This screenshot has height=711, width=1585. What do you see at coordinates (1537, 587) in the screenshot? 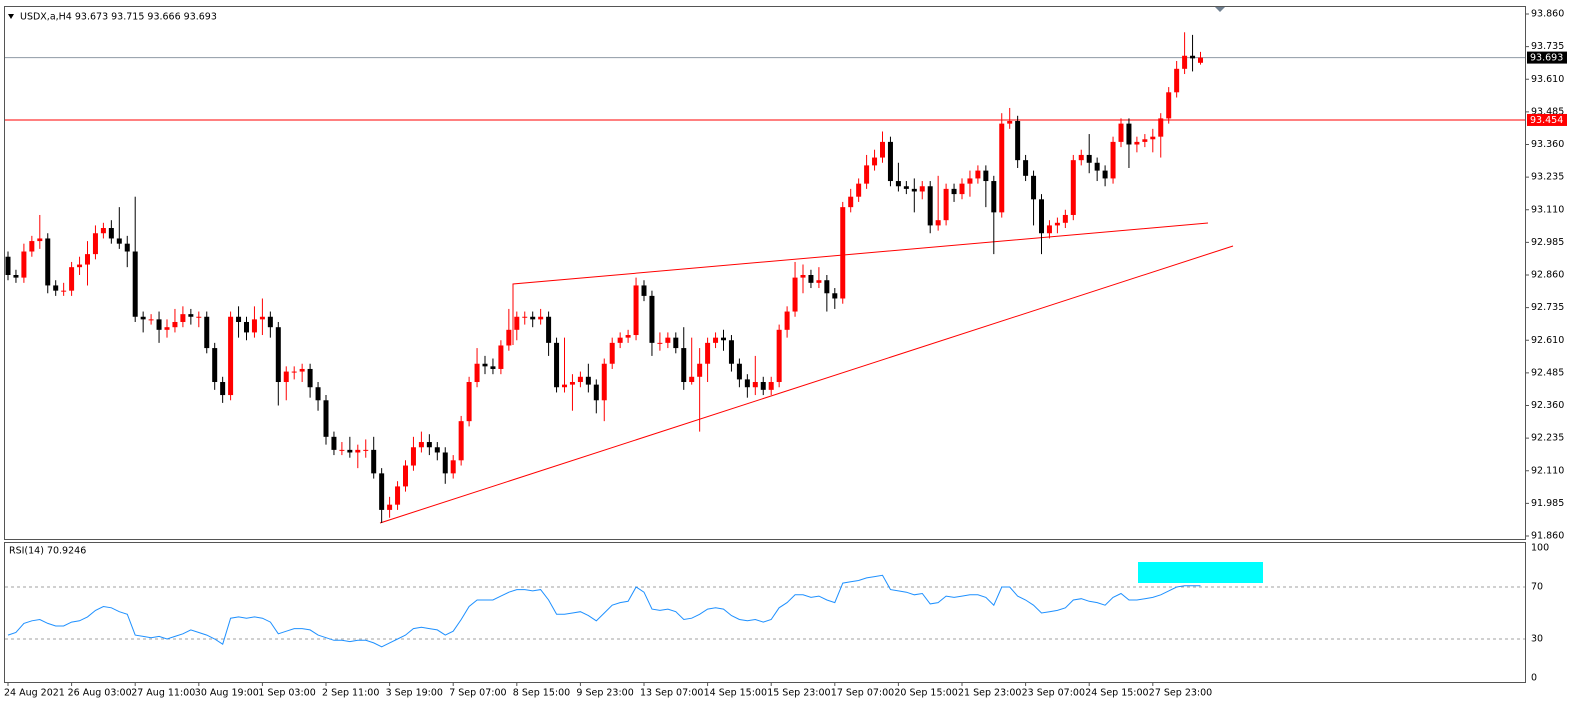
I see `y-tick-label: 70` at bounding box center [1537, 587].